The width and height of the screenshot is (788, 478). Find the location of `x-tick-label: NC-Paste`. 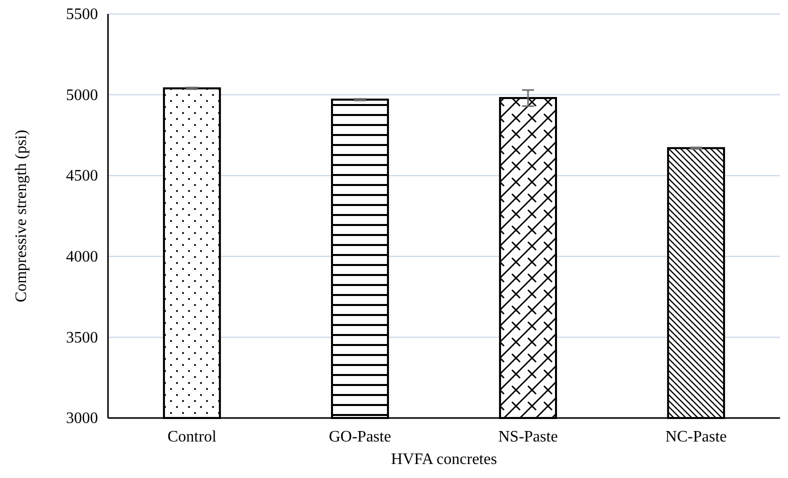

x-tick-label: NC-Paste is located at coordinates (696, 437).